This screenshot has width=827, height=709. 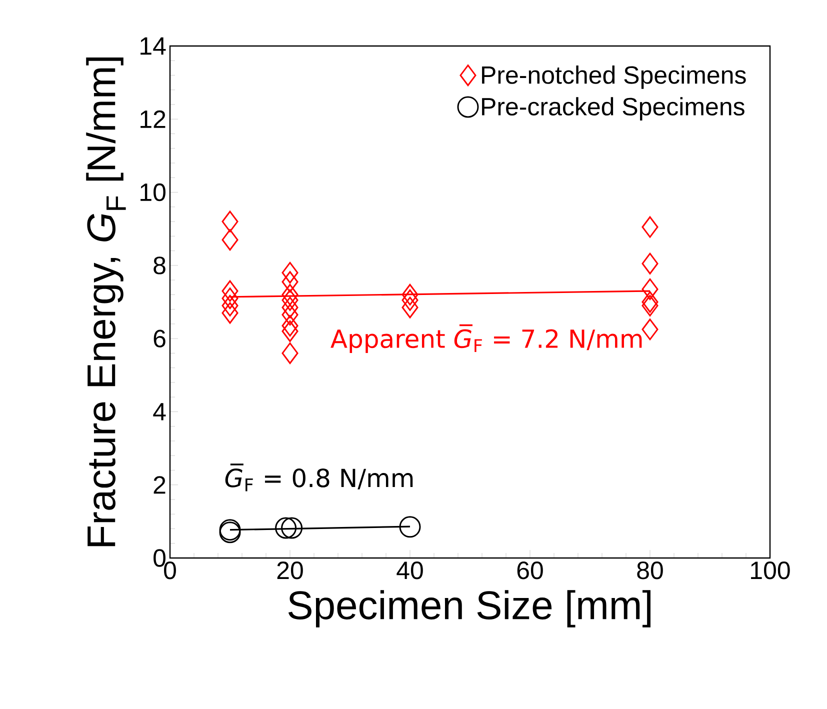 I want to click on x-tick-label: 60, so click(x=530, y=571).